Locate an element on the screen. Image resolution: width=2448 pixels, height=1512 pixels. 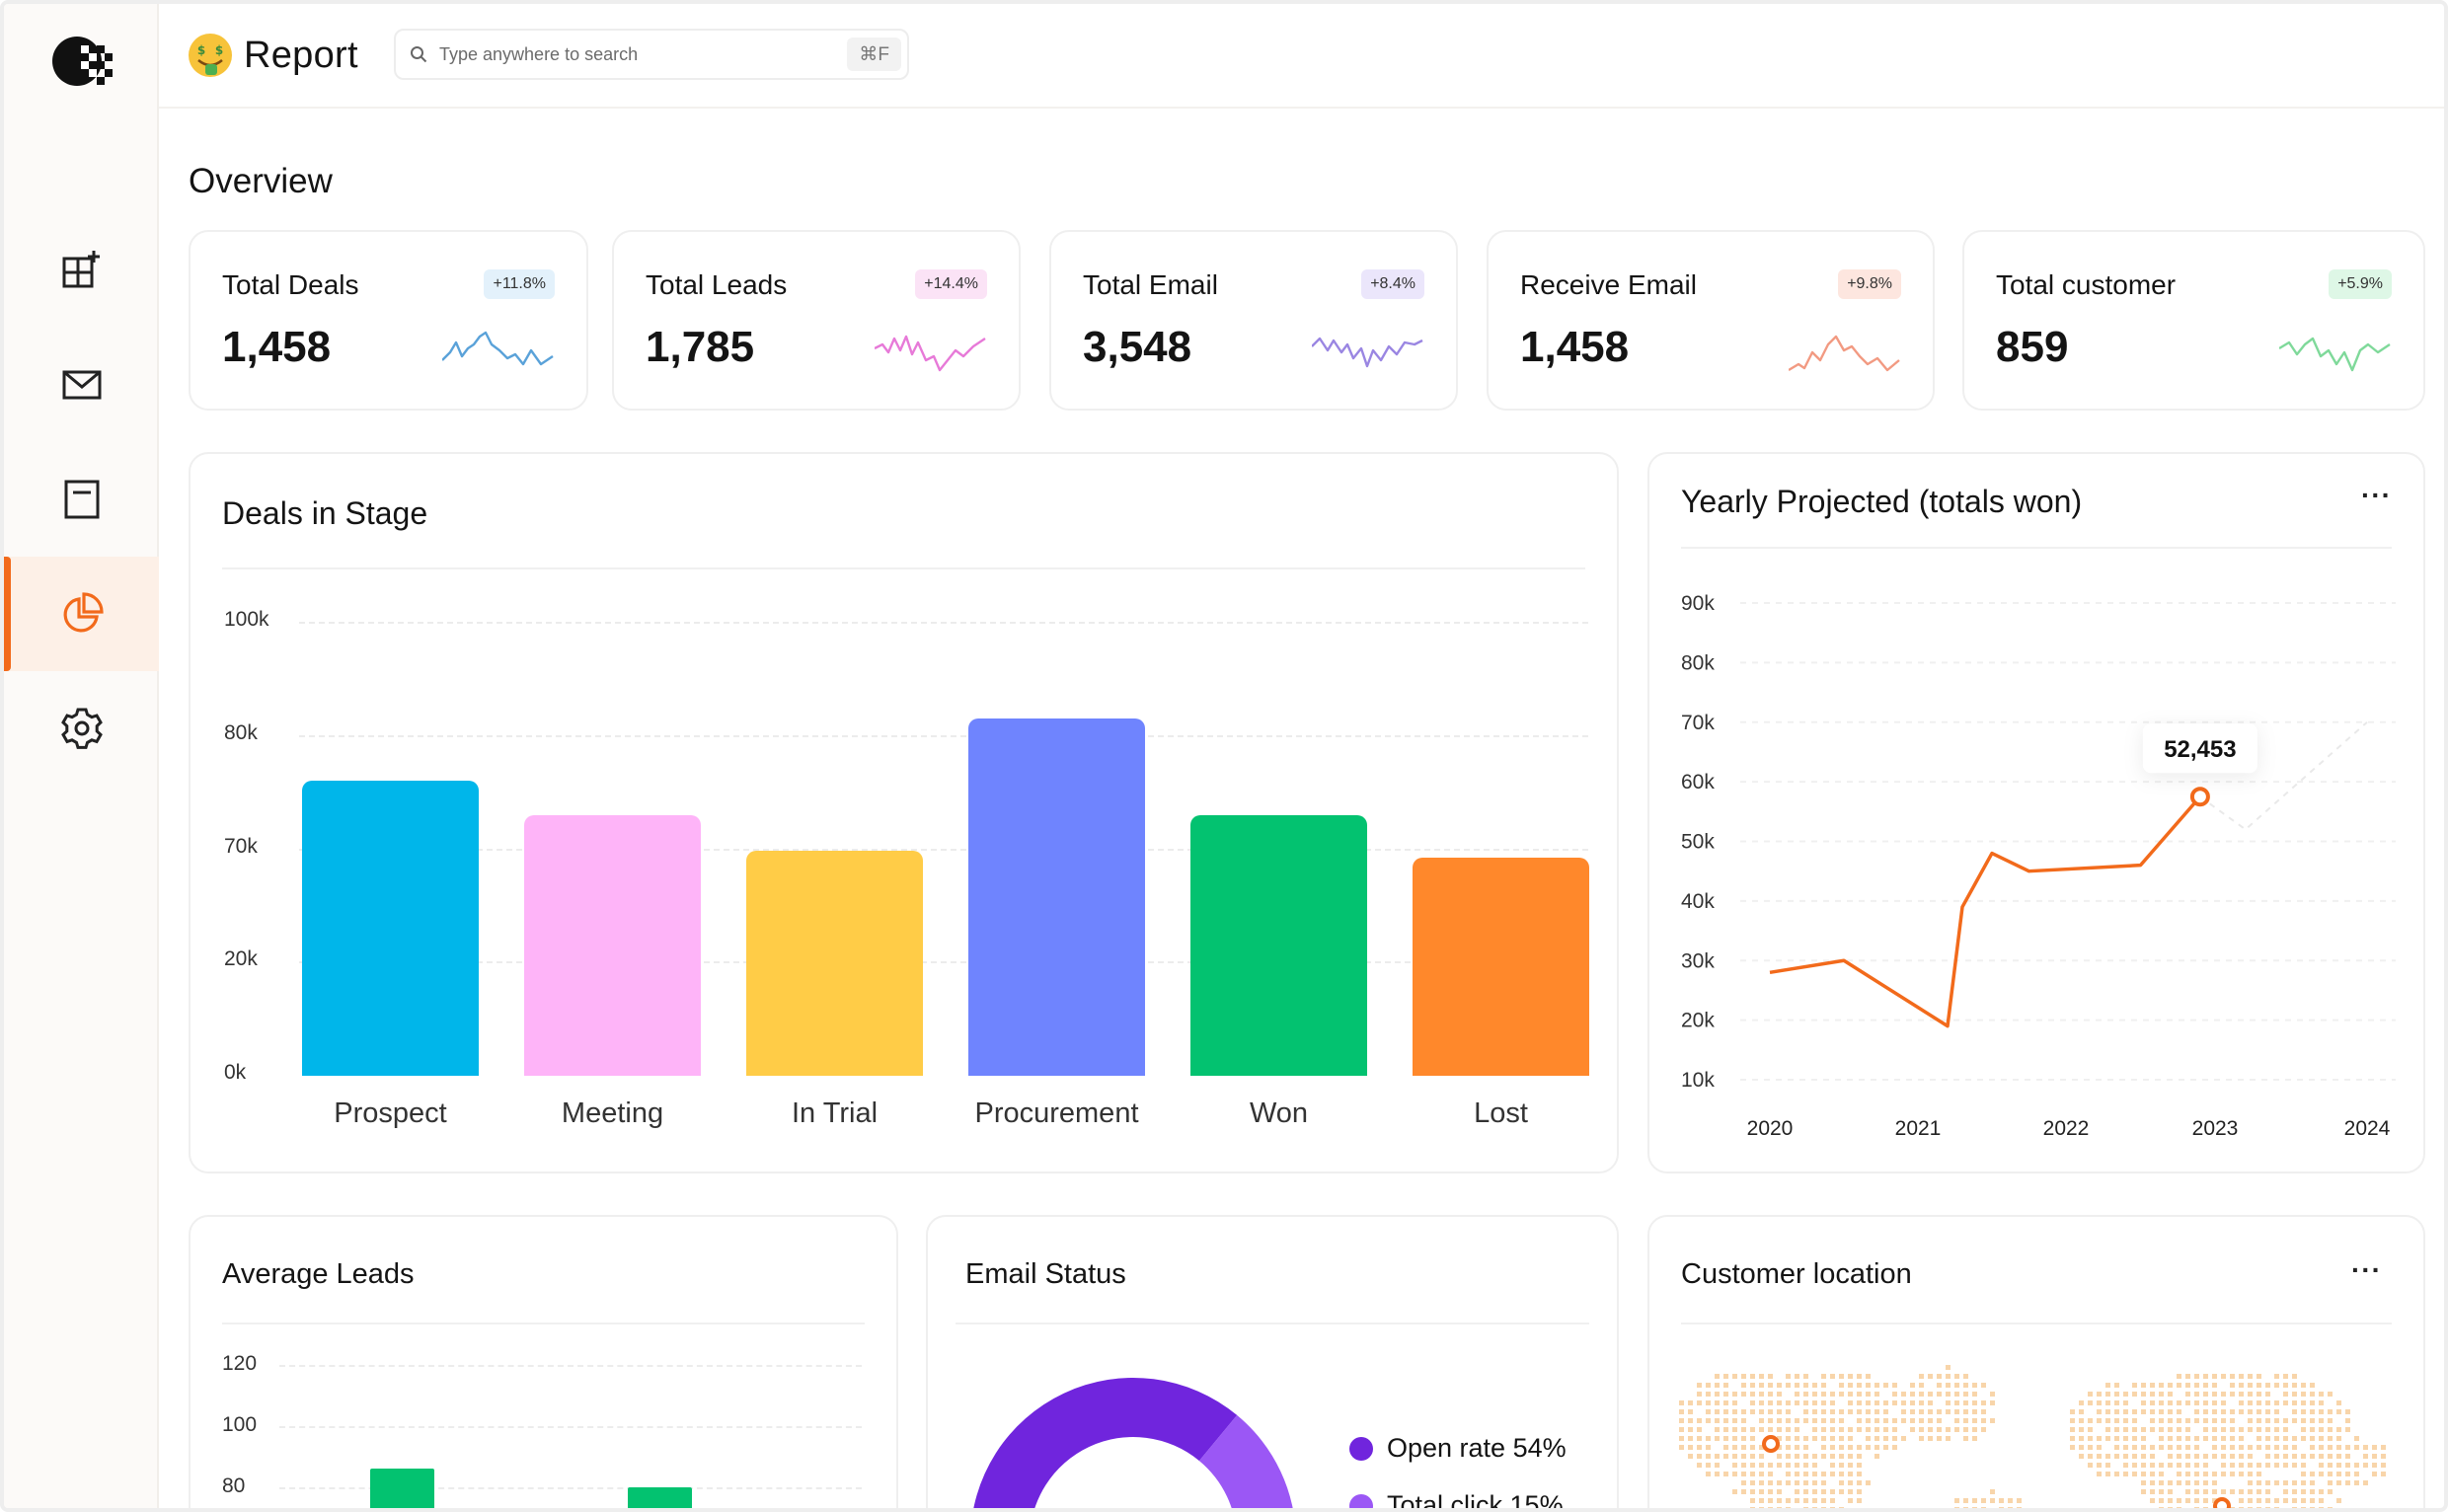
bar-in-trial is located at coordinates (834, 964).